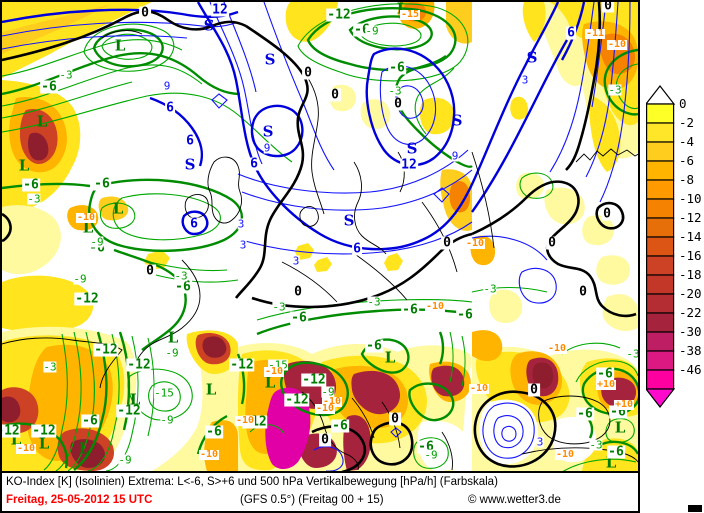 This screenshot has width=704, height=513. I want to click on corner-mark, so click(695, 508).